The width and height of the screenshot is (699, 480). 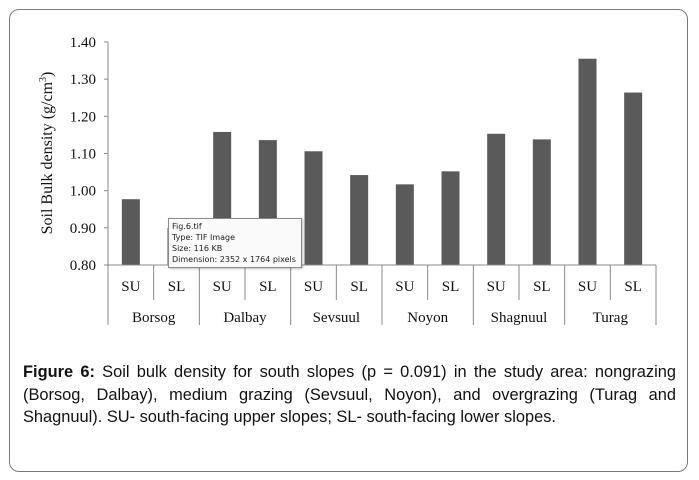 What do you see at coordinates (197, 248) in the screenshot?
I see `tooltip-line: Size: 116 KB` at bounding box center [197, 248].